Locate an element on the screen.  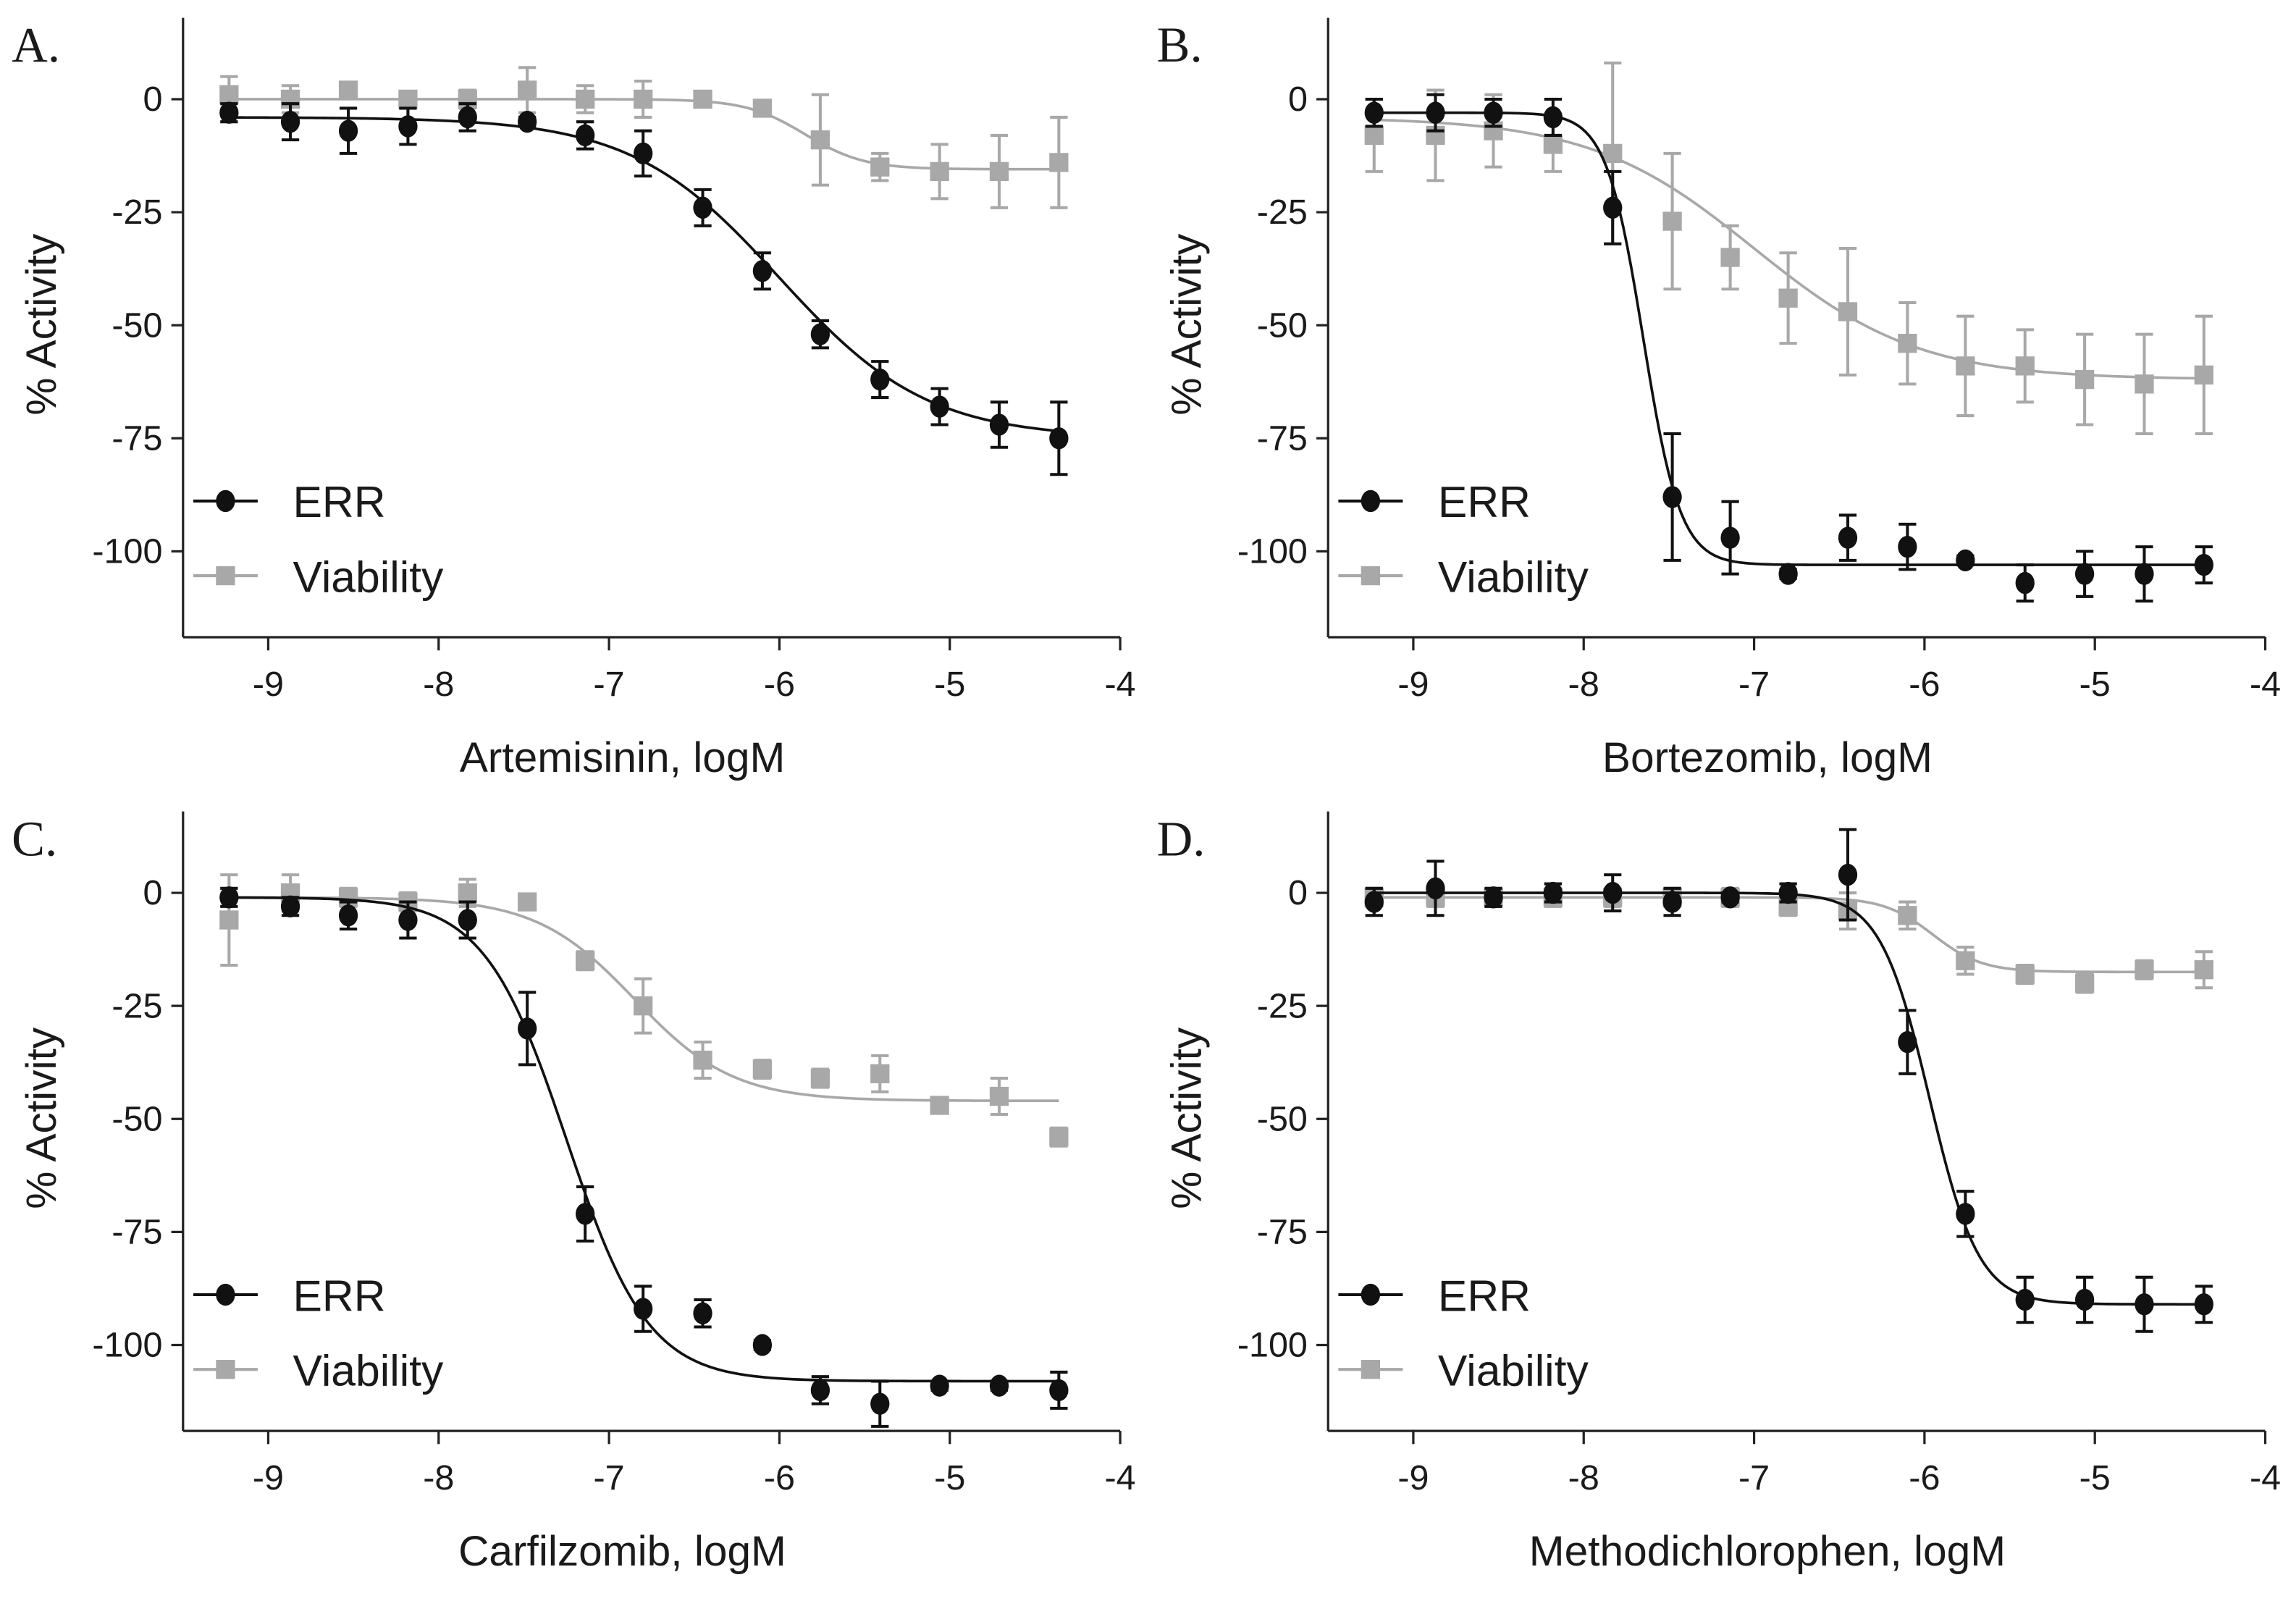
panel-label: D. is located at coordinates (1181, 838).